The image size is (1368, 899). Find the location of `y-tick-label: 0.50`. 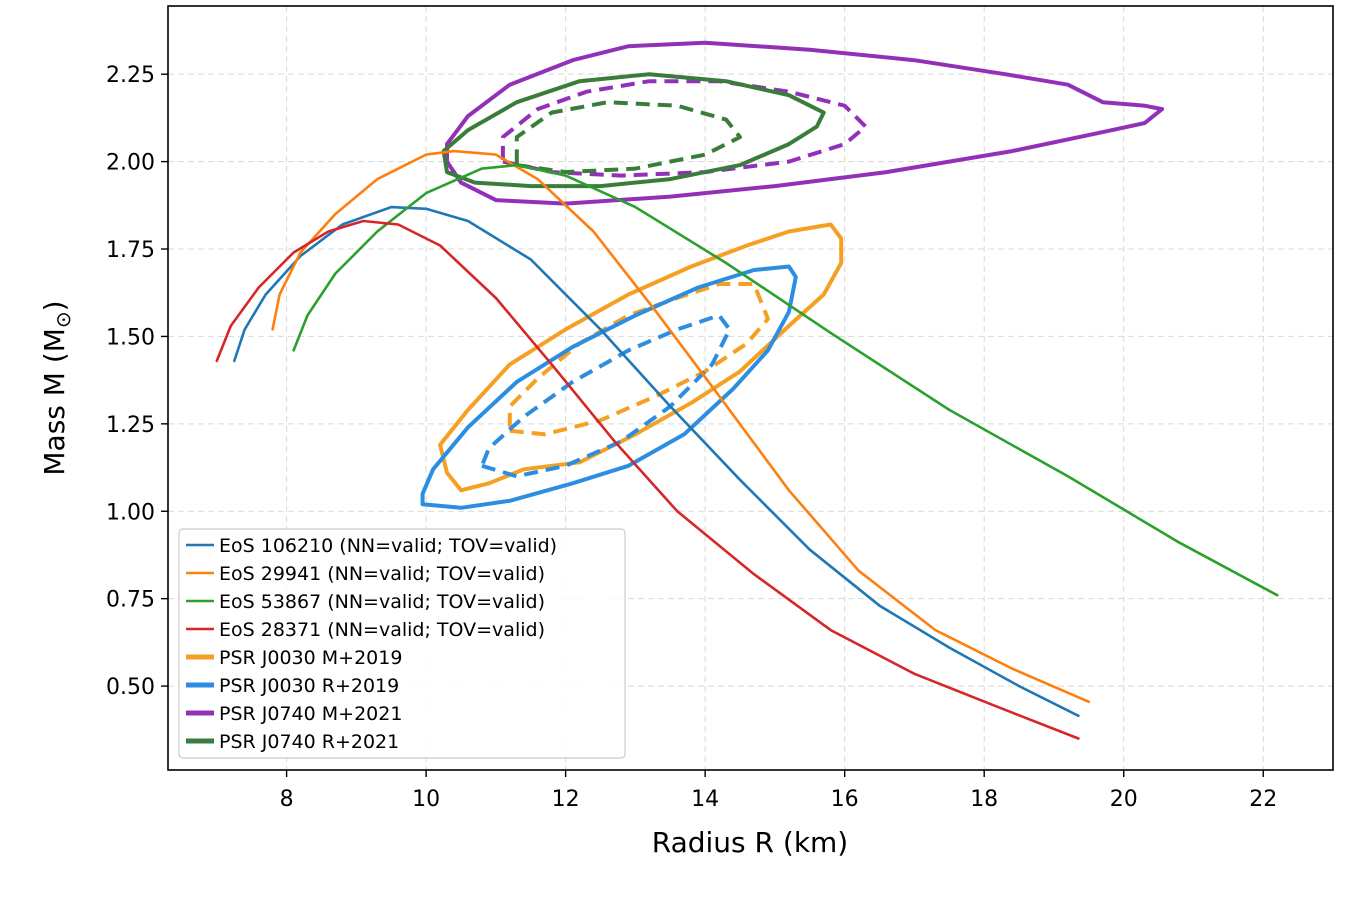

y-tick-label: 0.50 is located at coordinates (130, 687).